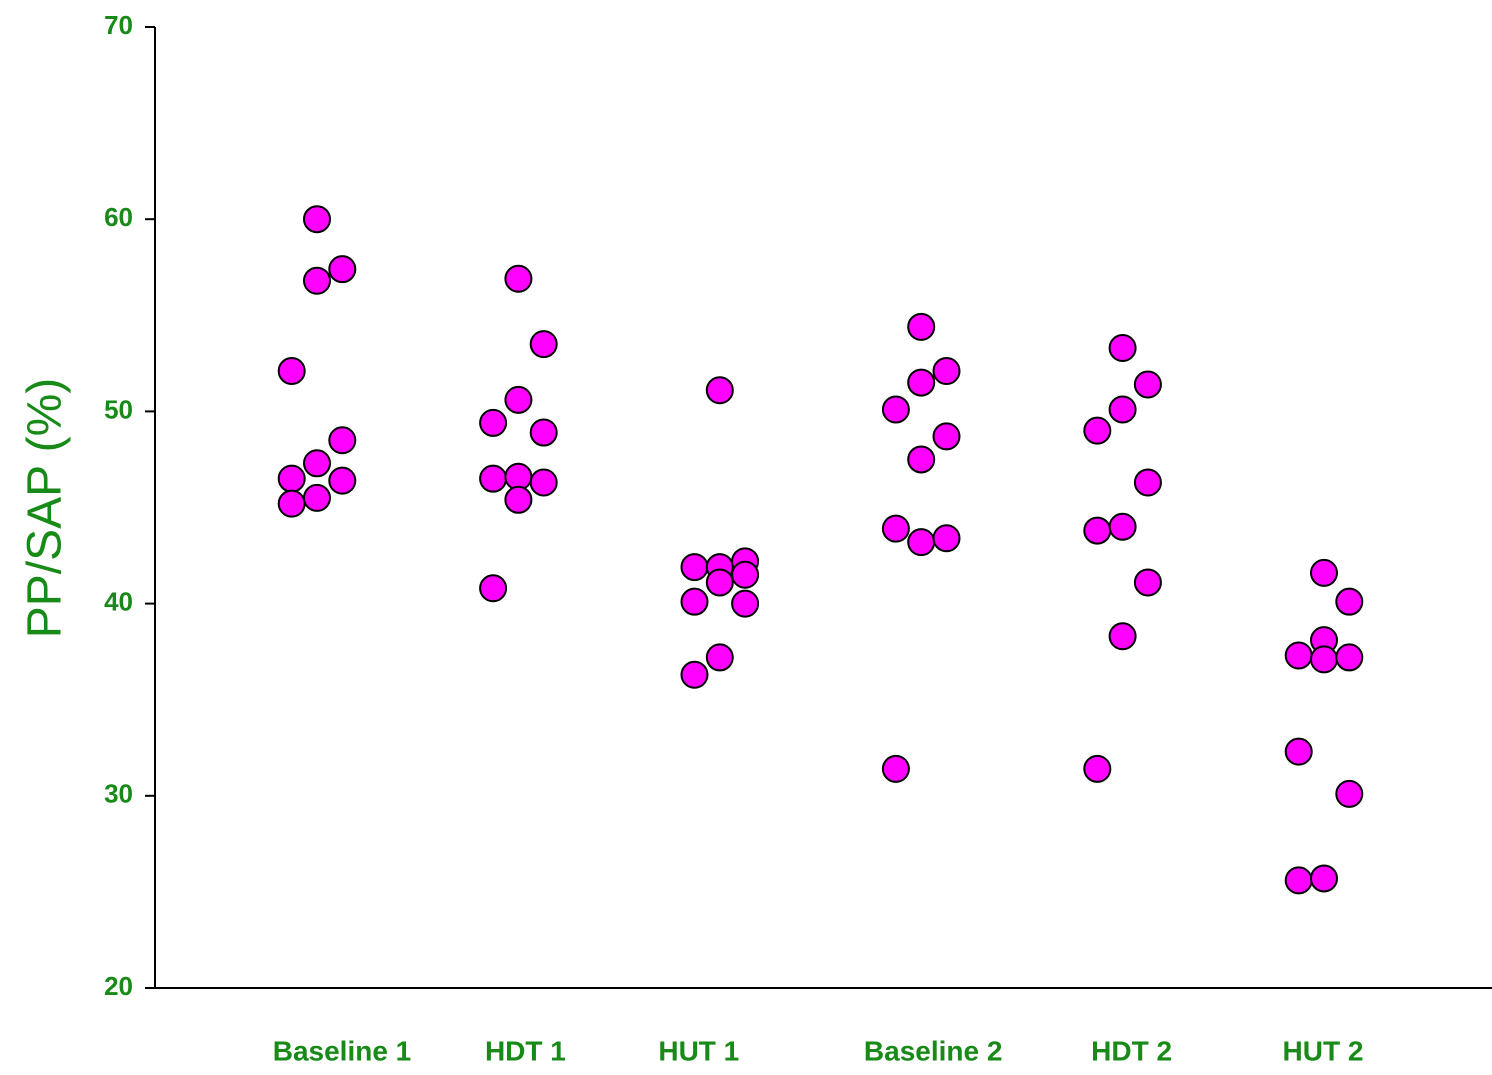 This screenshot has width=1492, height=1075. What do you see at coordinates (45, 508) in the screenshot?
I see `y-axis-label: PP/SAP (%)` at bounding box center [45, 508].